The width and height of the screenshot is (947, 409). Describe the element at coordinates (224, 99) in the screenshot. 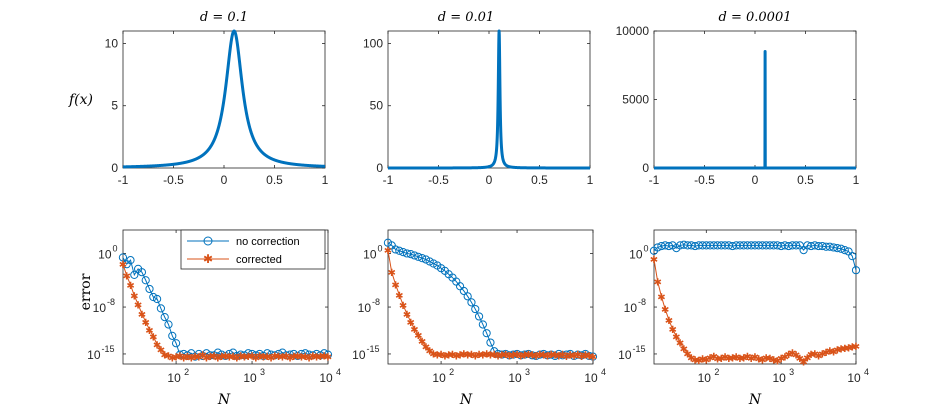

I see `series-line-f` at that location.